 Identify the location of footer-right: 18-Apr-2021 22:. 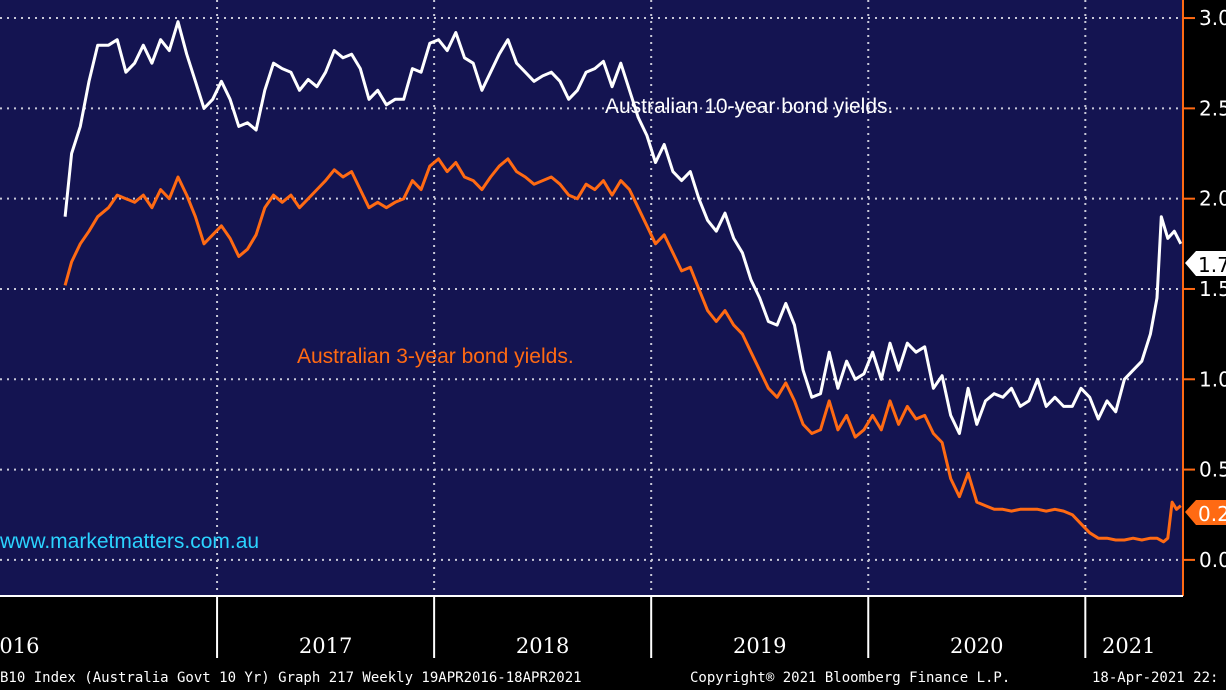
(1155, 678).